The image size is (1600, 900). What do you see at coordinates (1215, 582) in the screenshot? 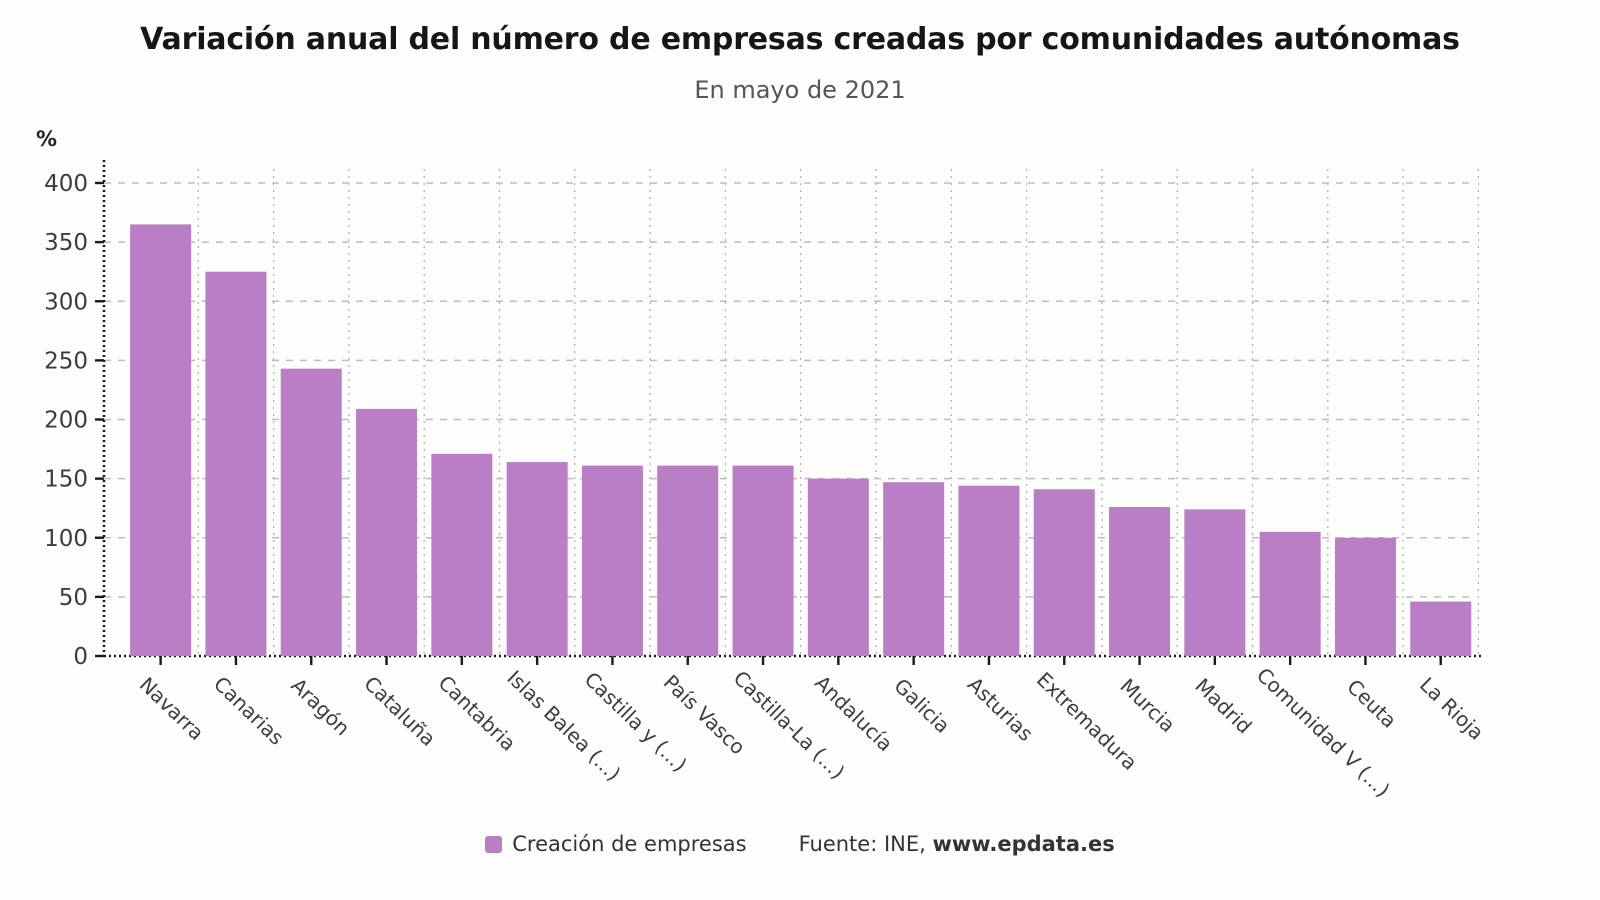
I see `bar-Madrid` at bounding box center [1215, 582].